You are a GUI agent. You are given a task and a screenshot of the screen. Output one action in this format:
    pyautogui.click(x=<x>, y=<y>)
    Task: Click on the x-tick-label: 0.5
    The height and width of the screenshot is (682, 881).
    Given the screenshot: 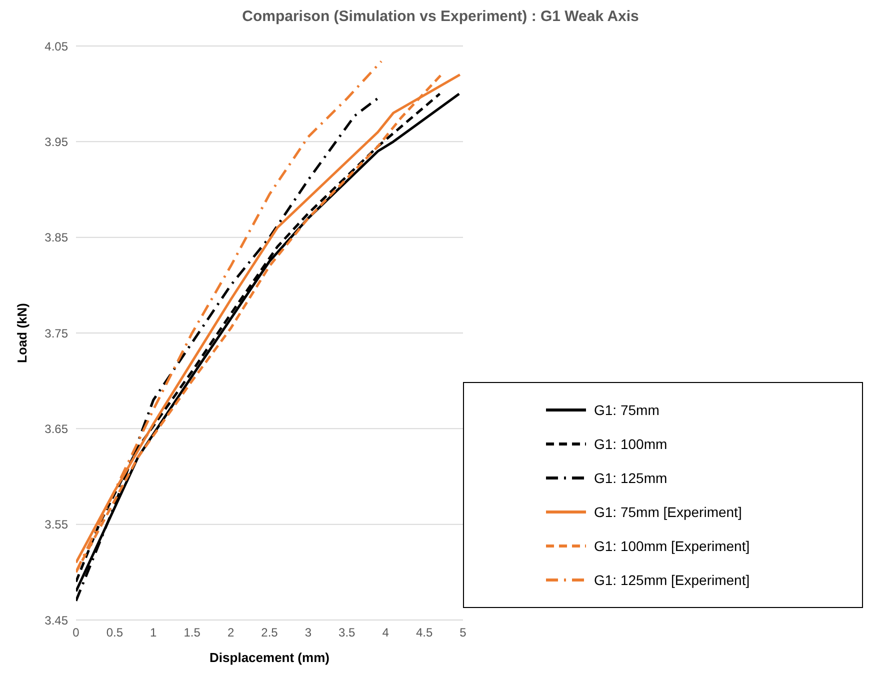 What is the action you would take?
    pyautogui.click(x=115, y=633)
    